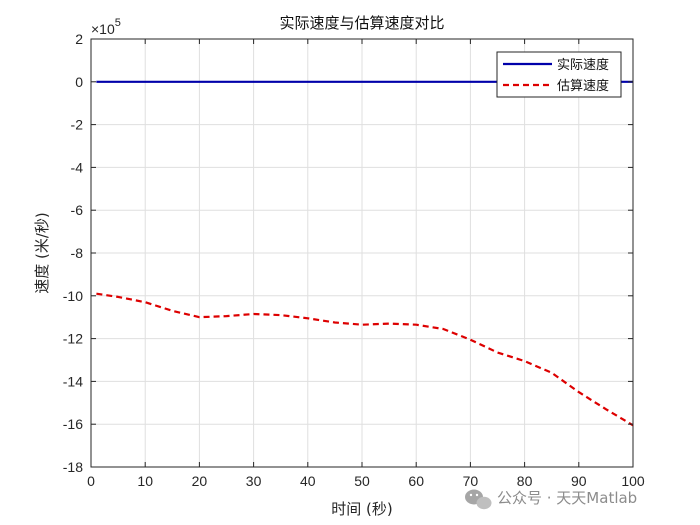 This screenshot has width=700, height=525. Describe the element at coordinates (77, 253) in the screenshot. I see `y-tick-label: -8` at that location.